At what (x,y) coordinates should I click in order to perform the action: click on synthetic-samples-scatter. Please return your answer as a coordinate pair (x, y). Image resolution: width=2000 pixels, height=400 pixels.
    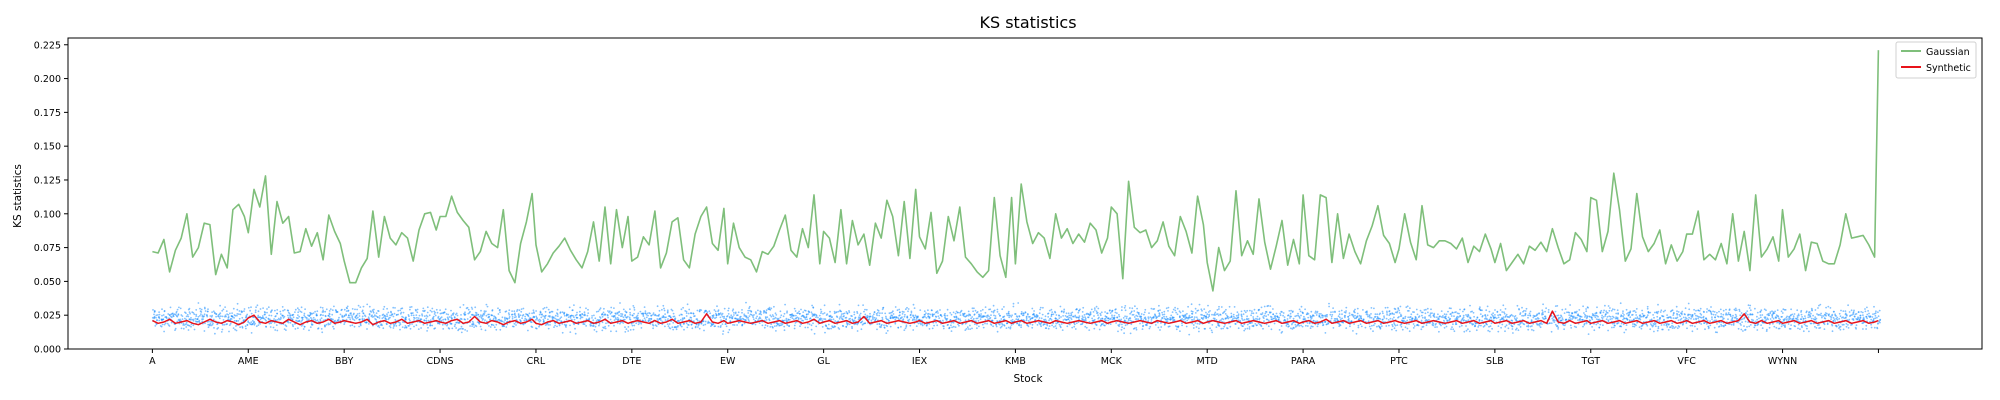
    Looking at the image, I should click on (1016, 318).